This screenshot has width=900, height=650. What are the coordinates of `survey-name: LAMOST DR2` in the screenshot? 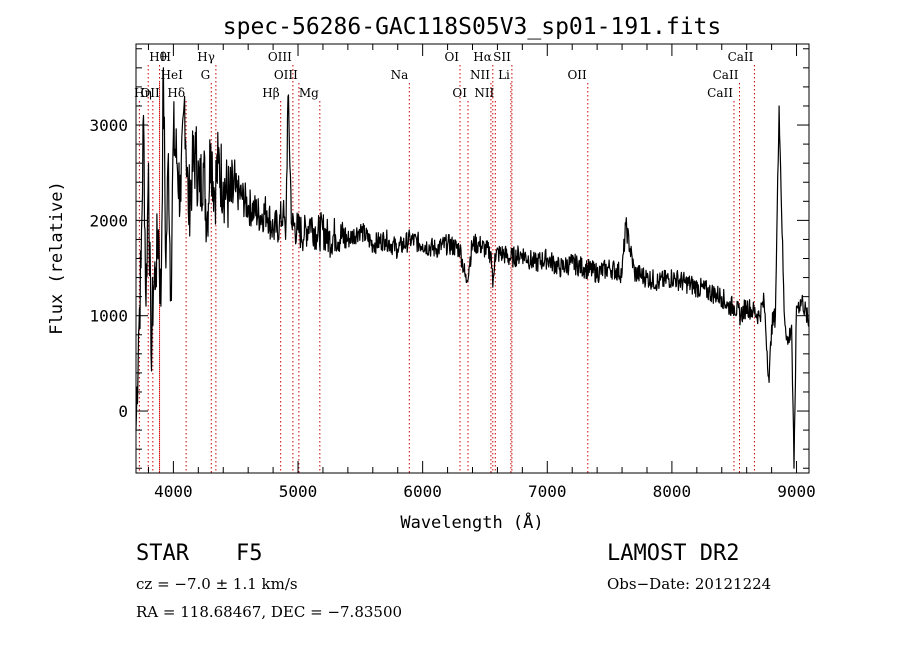 It's located at (673, 553).